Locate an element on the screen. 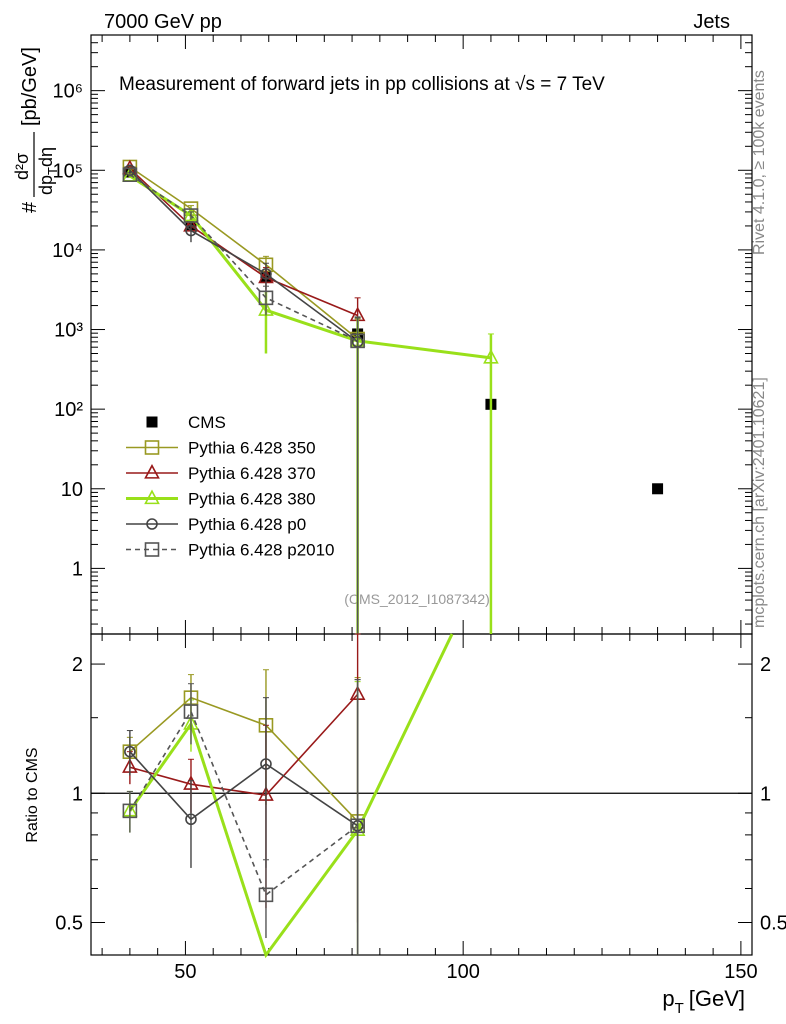 The width and height of the screenshot is (786, 1024). ratio-series-layer is located at coordinates (288, 796).